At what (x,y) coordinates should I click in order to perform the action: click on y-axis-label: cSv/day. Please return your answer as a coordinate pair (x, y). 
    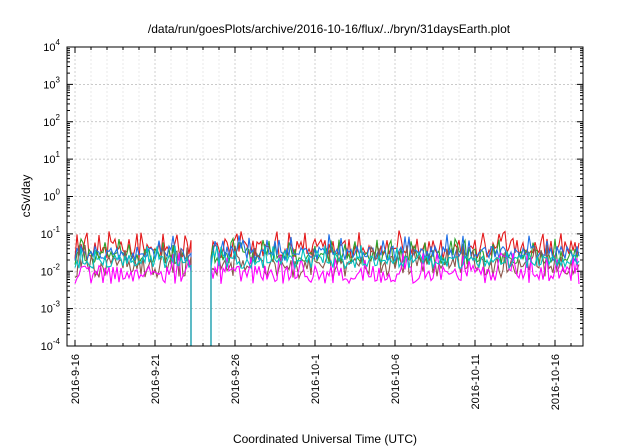
    Looking at the image, I should click on (26, 196).